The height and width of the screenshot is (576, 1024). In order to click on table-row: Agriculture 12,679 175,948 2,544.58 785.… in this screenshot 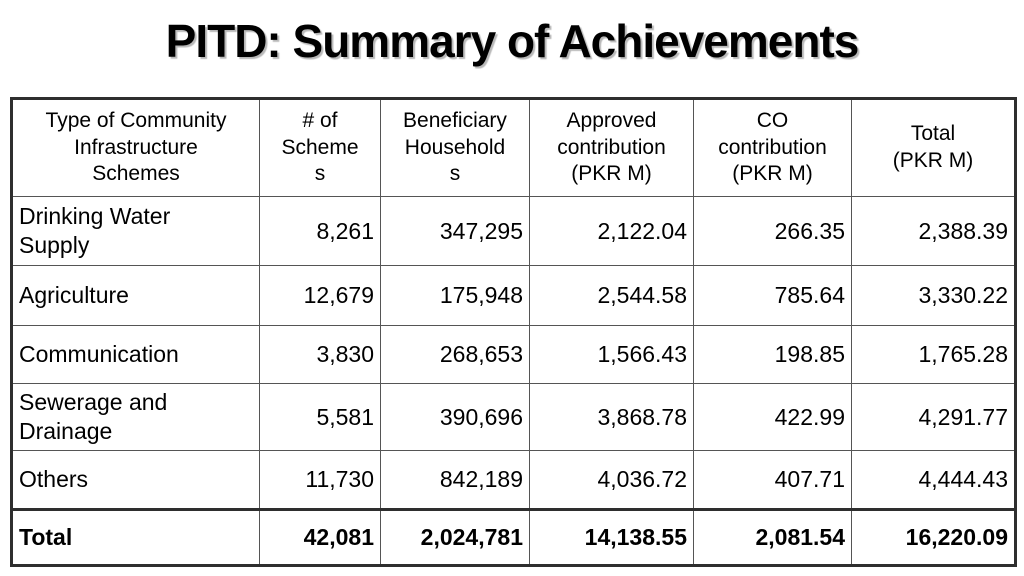, I will do `click(513, 295)`.